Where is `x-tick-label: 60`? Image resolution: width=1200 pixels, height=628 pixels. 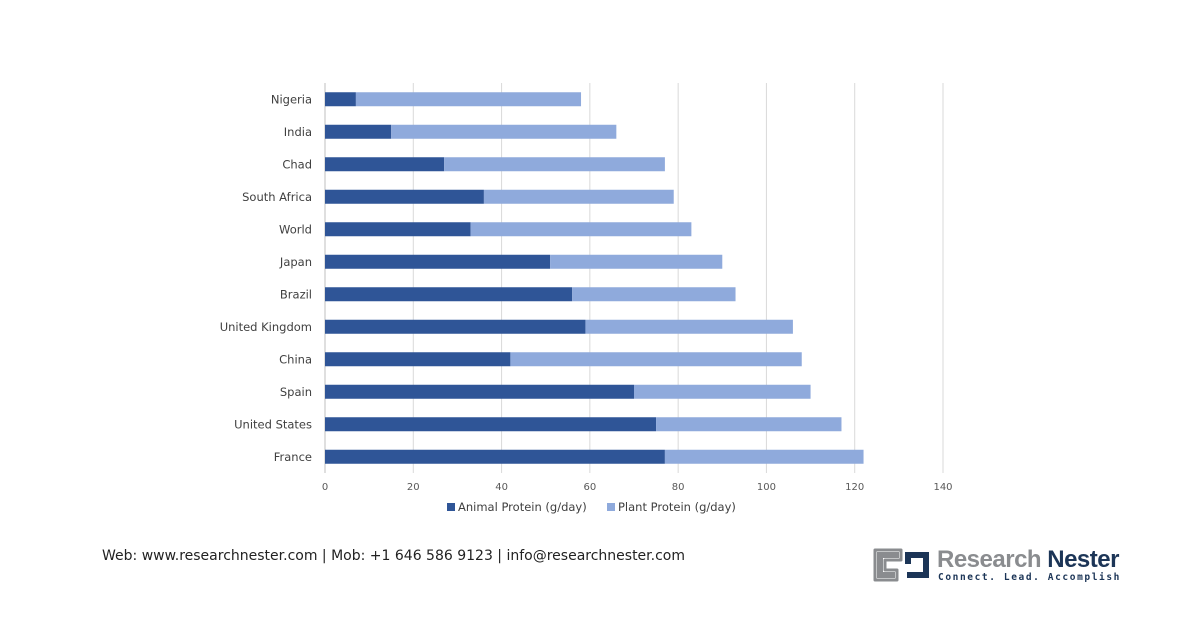
x-tick-label: 60 is located at coordinates (589, 487).